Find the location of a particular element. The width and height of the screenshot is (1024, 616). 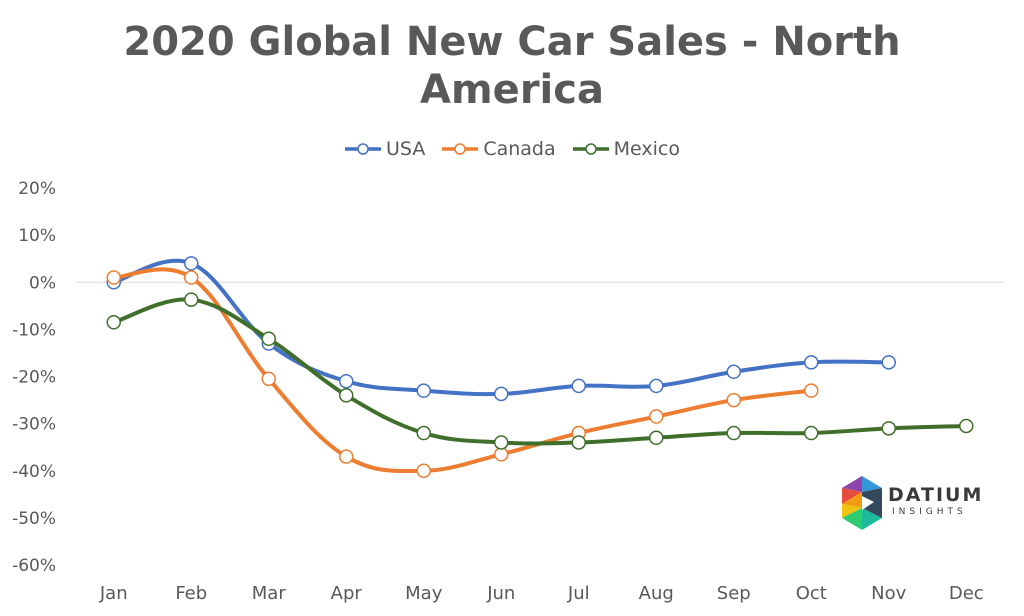

x-tick-label: Aug is located at coordinates (656, 593).